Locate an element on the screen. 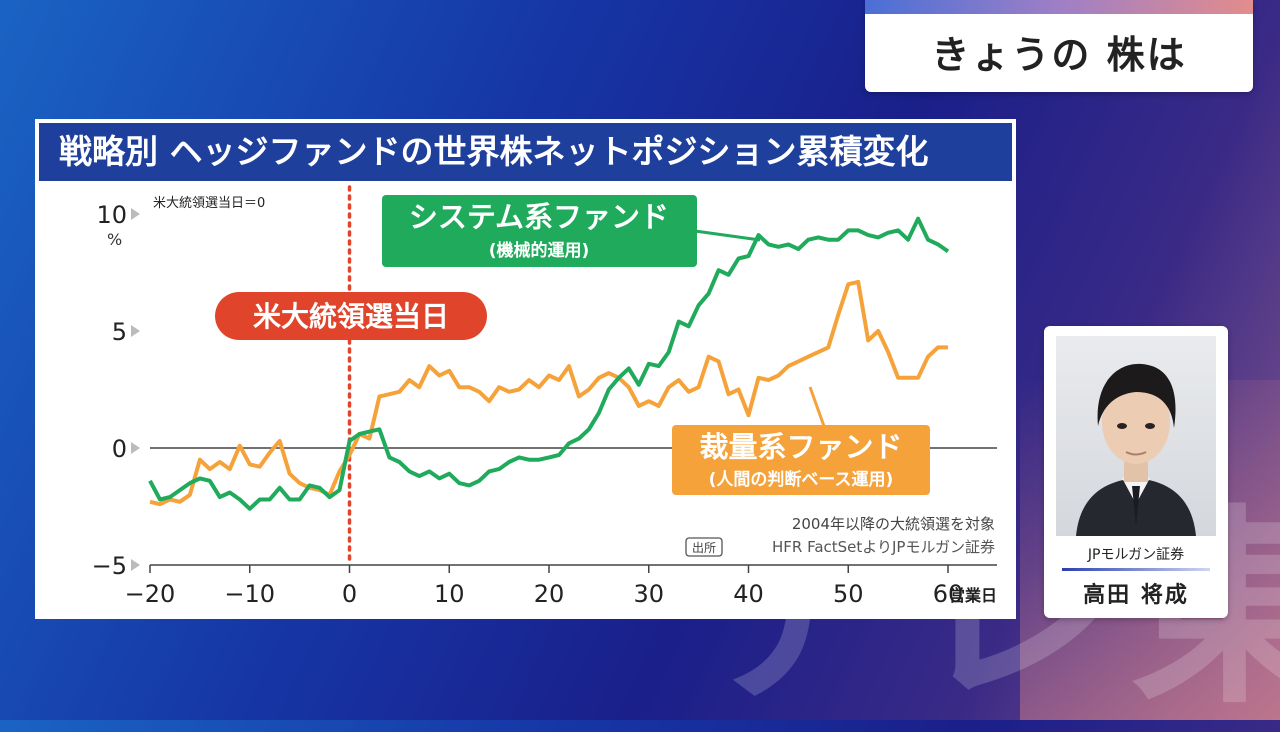  topic-caption: きょうの 株は is located at coordinates (1059, 46).